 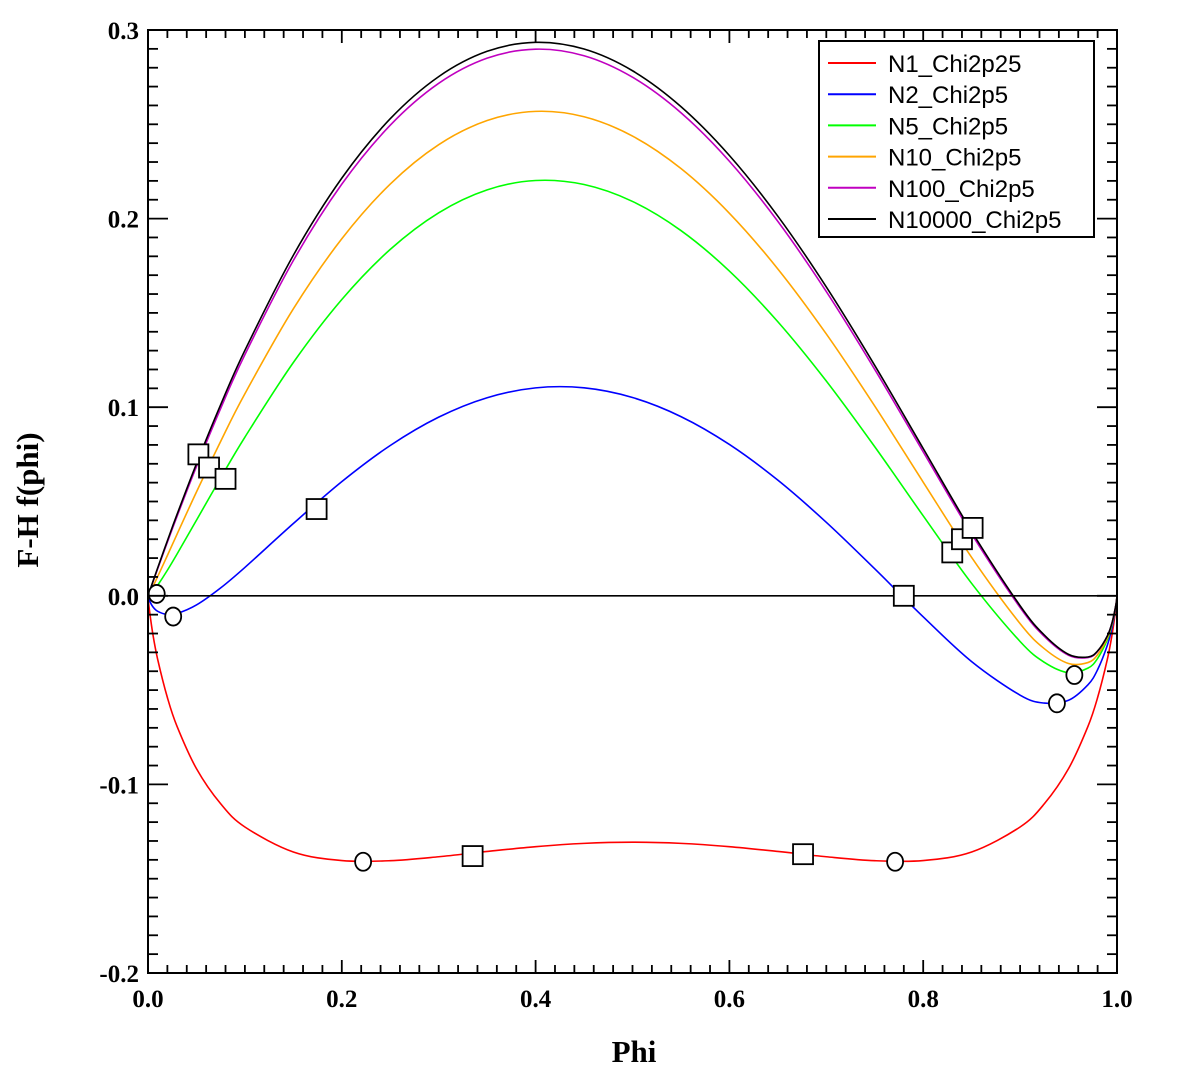 What do you see at coordinates (954, 64) in the screenshot?
I see `legend-label: N1_Chi2p25` at bounding box center [954, 64].